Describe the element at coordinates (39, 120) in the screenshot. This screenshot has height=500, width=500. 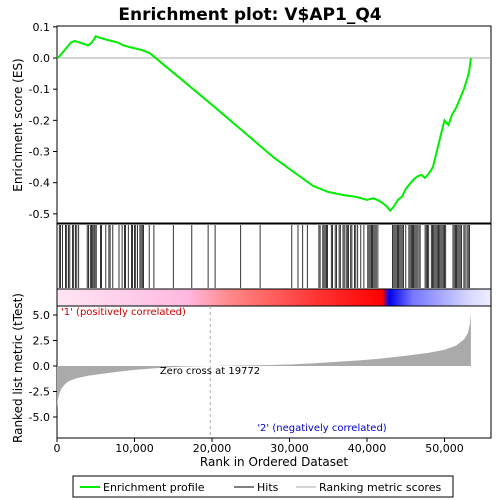
I see `es-y-tick-label: -0.2` at that location.